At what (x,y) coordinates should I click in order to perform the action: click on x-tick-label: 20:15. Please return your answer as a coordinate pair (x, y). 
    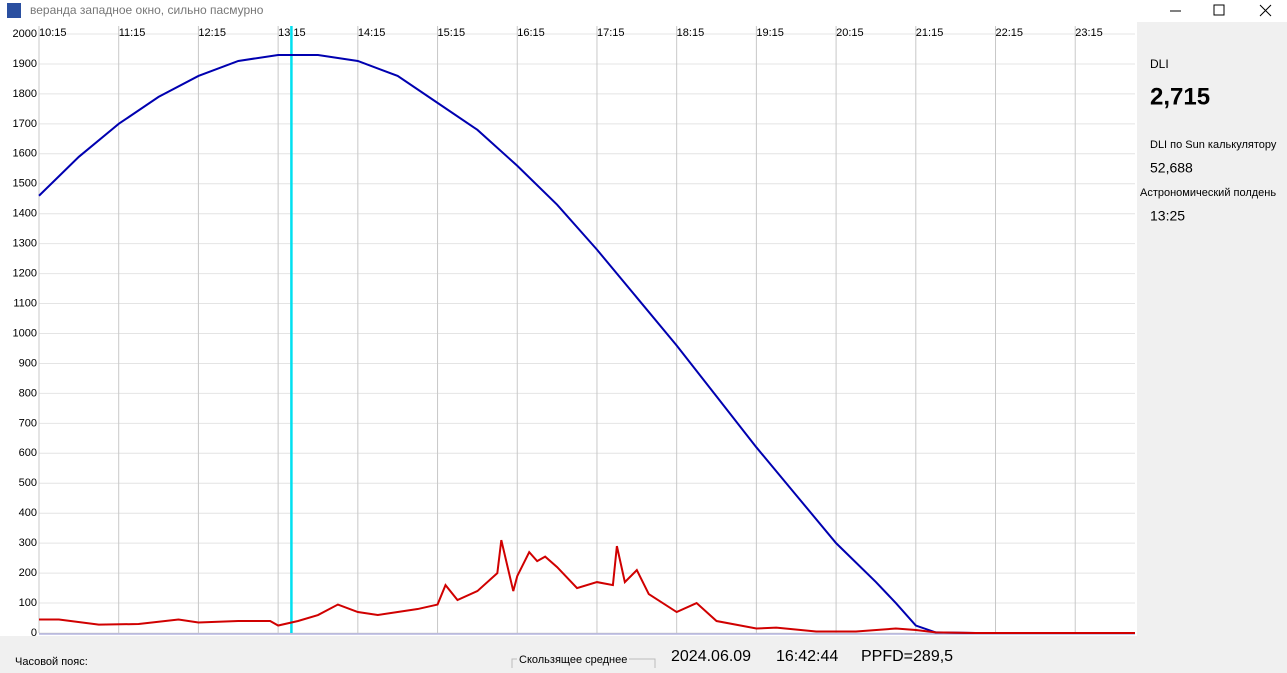
    Looking at the image, I should click on (850, 33).